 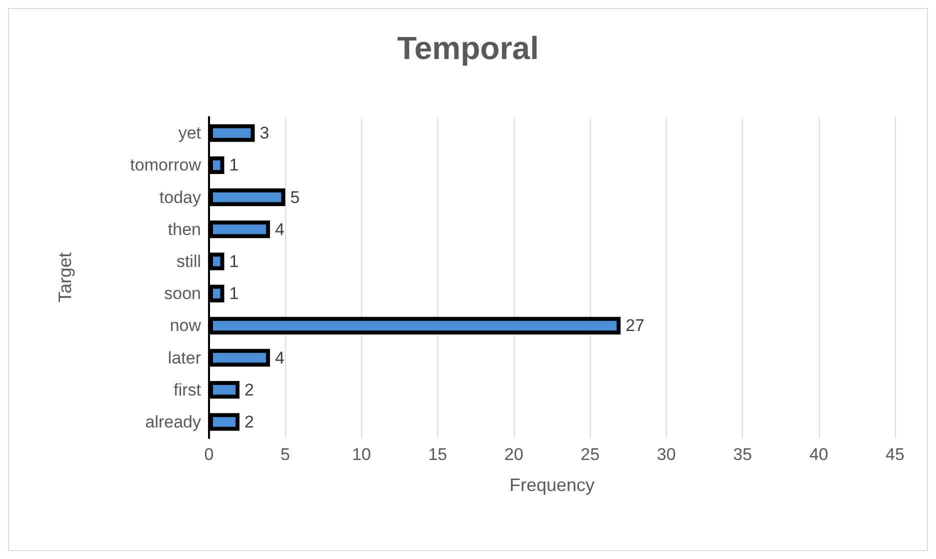 What do you see at coordinates (185, 358) in the screenshot?
I see `y-tick-label: later` at bounding box center [185, 358].